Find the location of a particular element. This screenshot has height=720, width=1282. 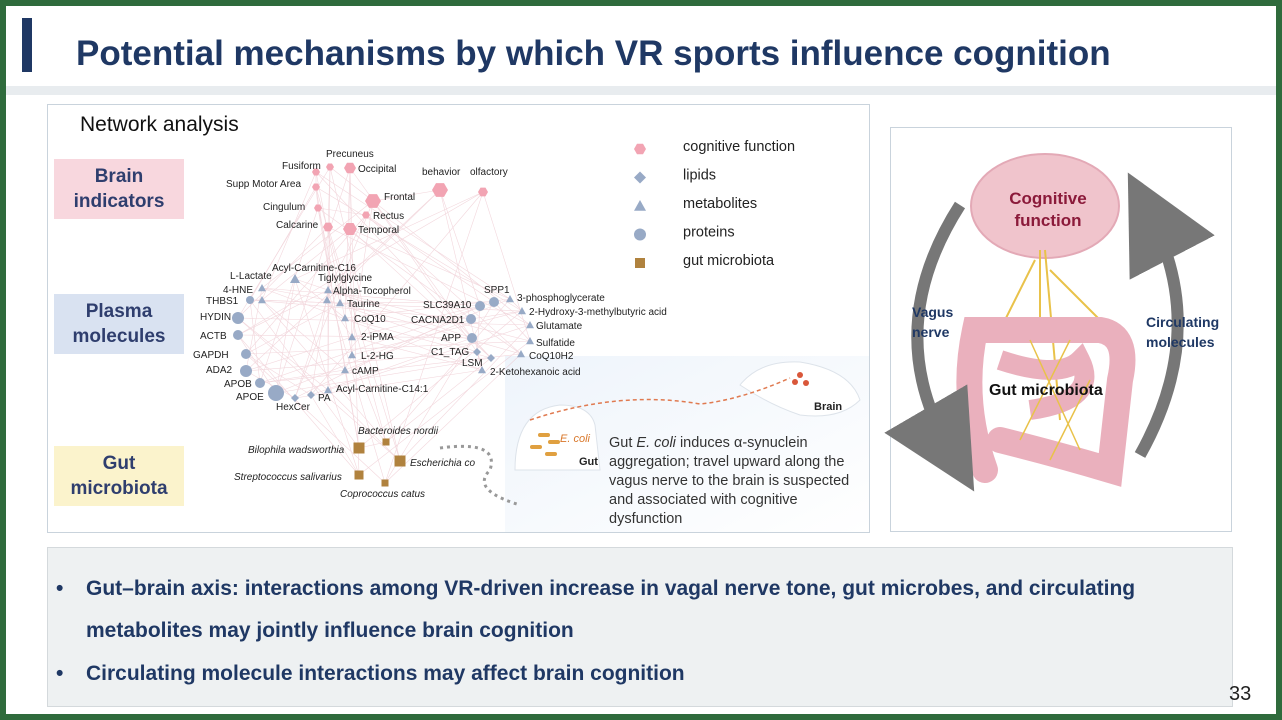

node-label: Acyl-Carnitine-C16 is located at coordinates (314, 268).